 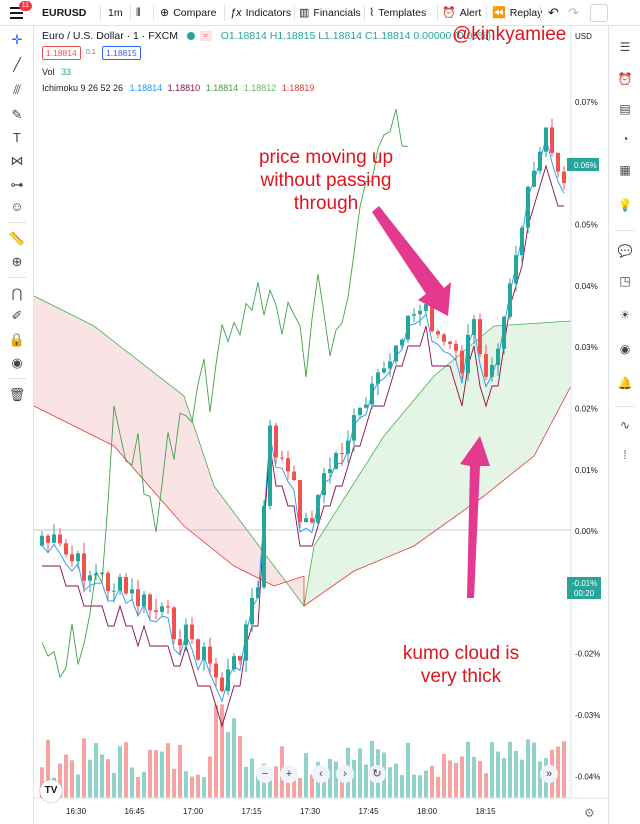 I want to click on indicators-label: Indicators, so click(x=268, y=13).